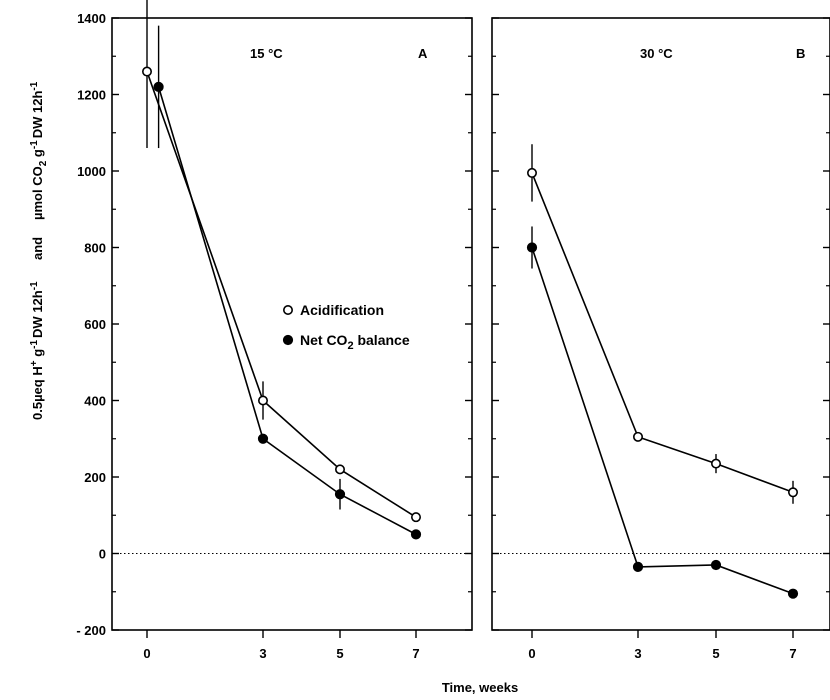  Describe the element at coordinates (662, 333) in the screenshot. I see `series-line` at that location.